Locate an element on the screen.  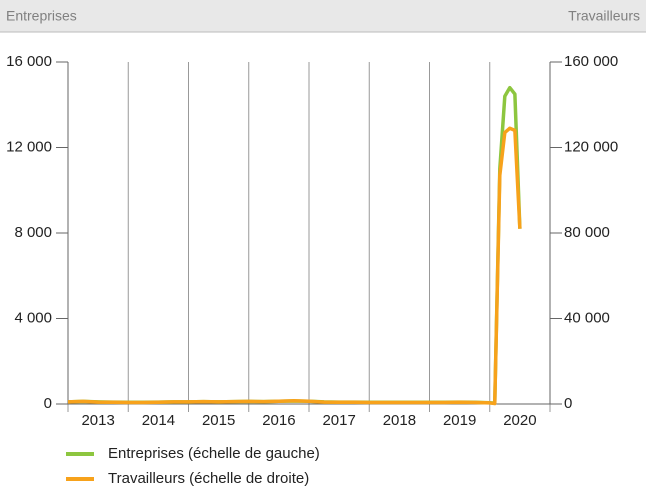
header-left: Entreprises is located at coordinates (41, 16).